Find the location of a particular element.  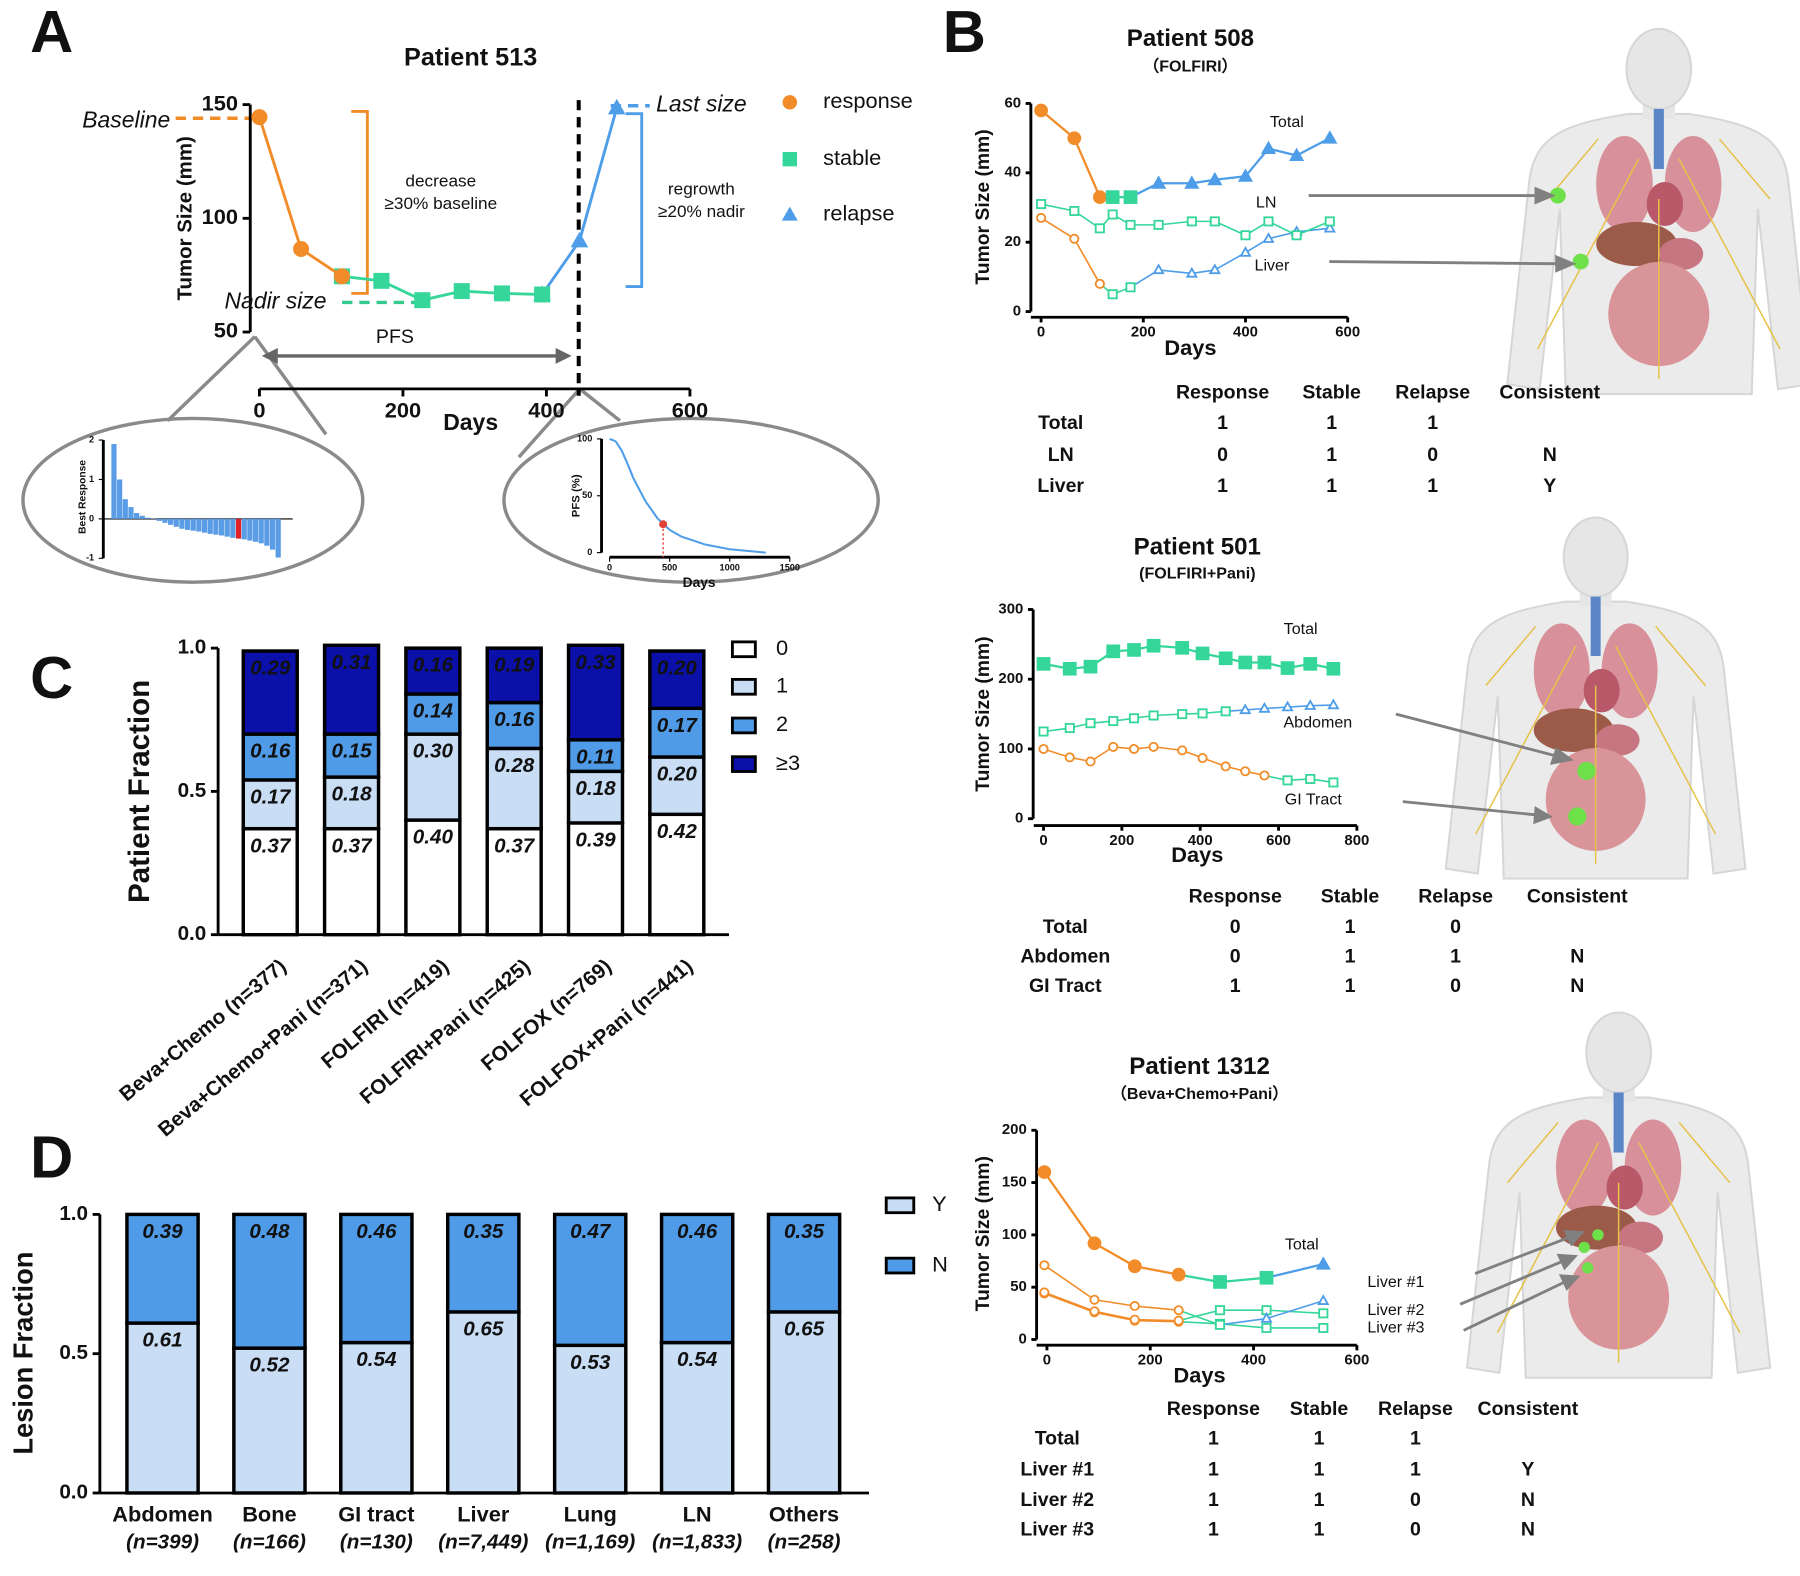

value-label: 0.40 is located at coordinates (433, 837).